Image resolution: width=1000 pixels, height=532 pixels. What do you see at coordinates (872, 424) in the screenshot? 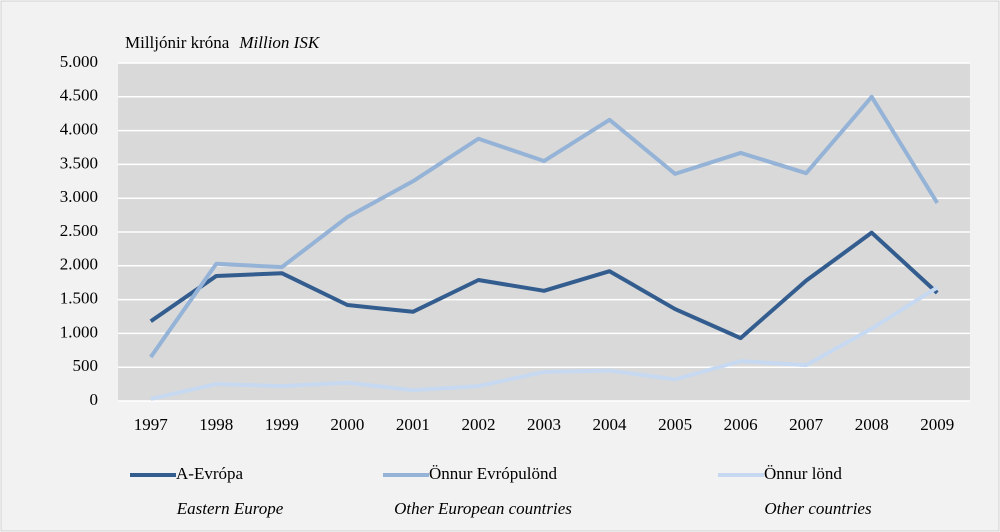
I see `x-tick-label: 2008` at bounding box center [872, 424].